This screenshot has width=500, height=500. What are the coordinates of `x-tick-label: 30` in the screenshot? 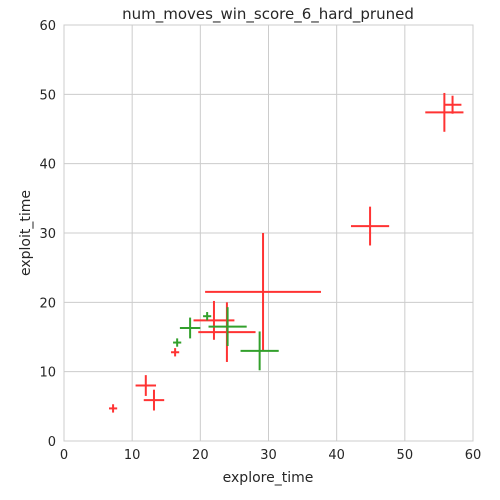 It's located at (268, 455).